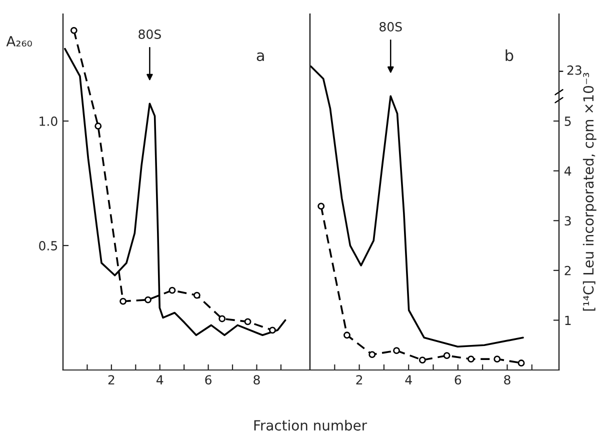  What do you see at coordinates (19, 41) in the screenshot?
I see `y-axis-title: A₂₆₀` at bounding box center [19, 41].